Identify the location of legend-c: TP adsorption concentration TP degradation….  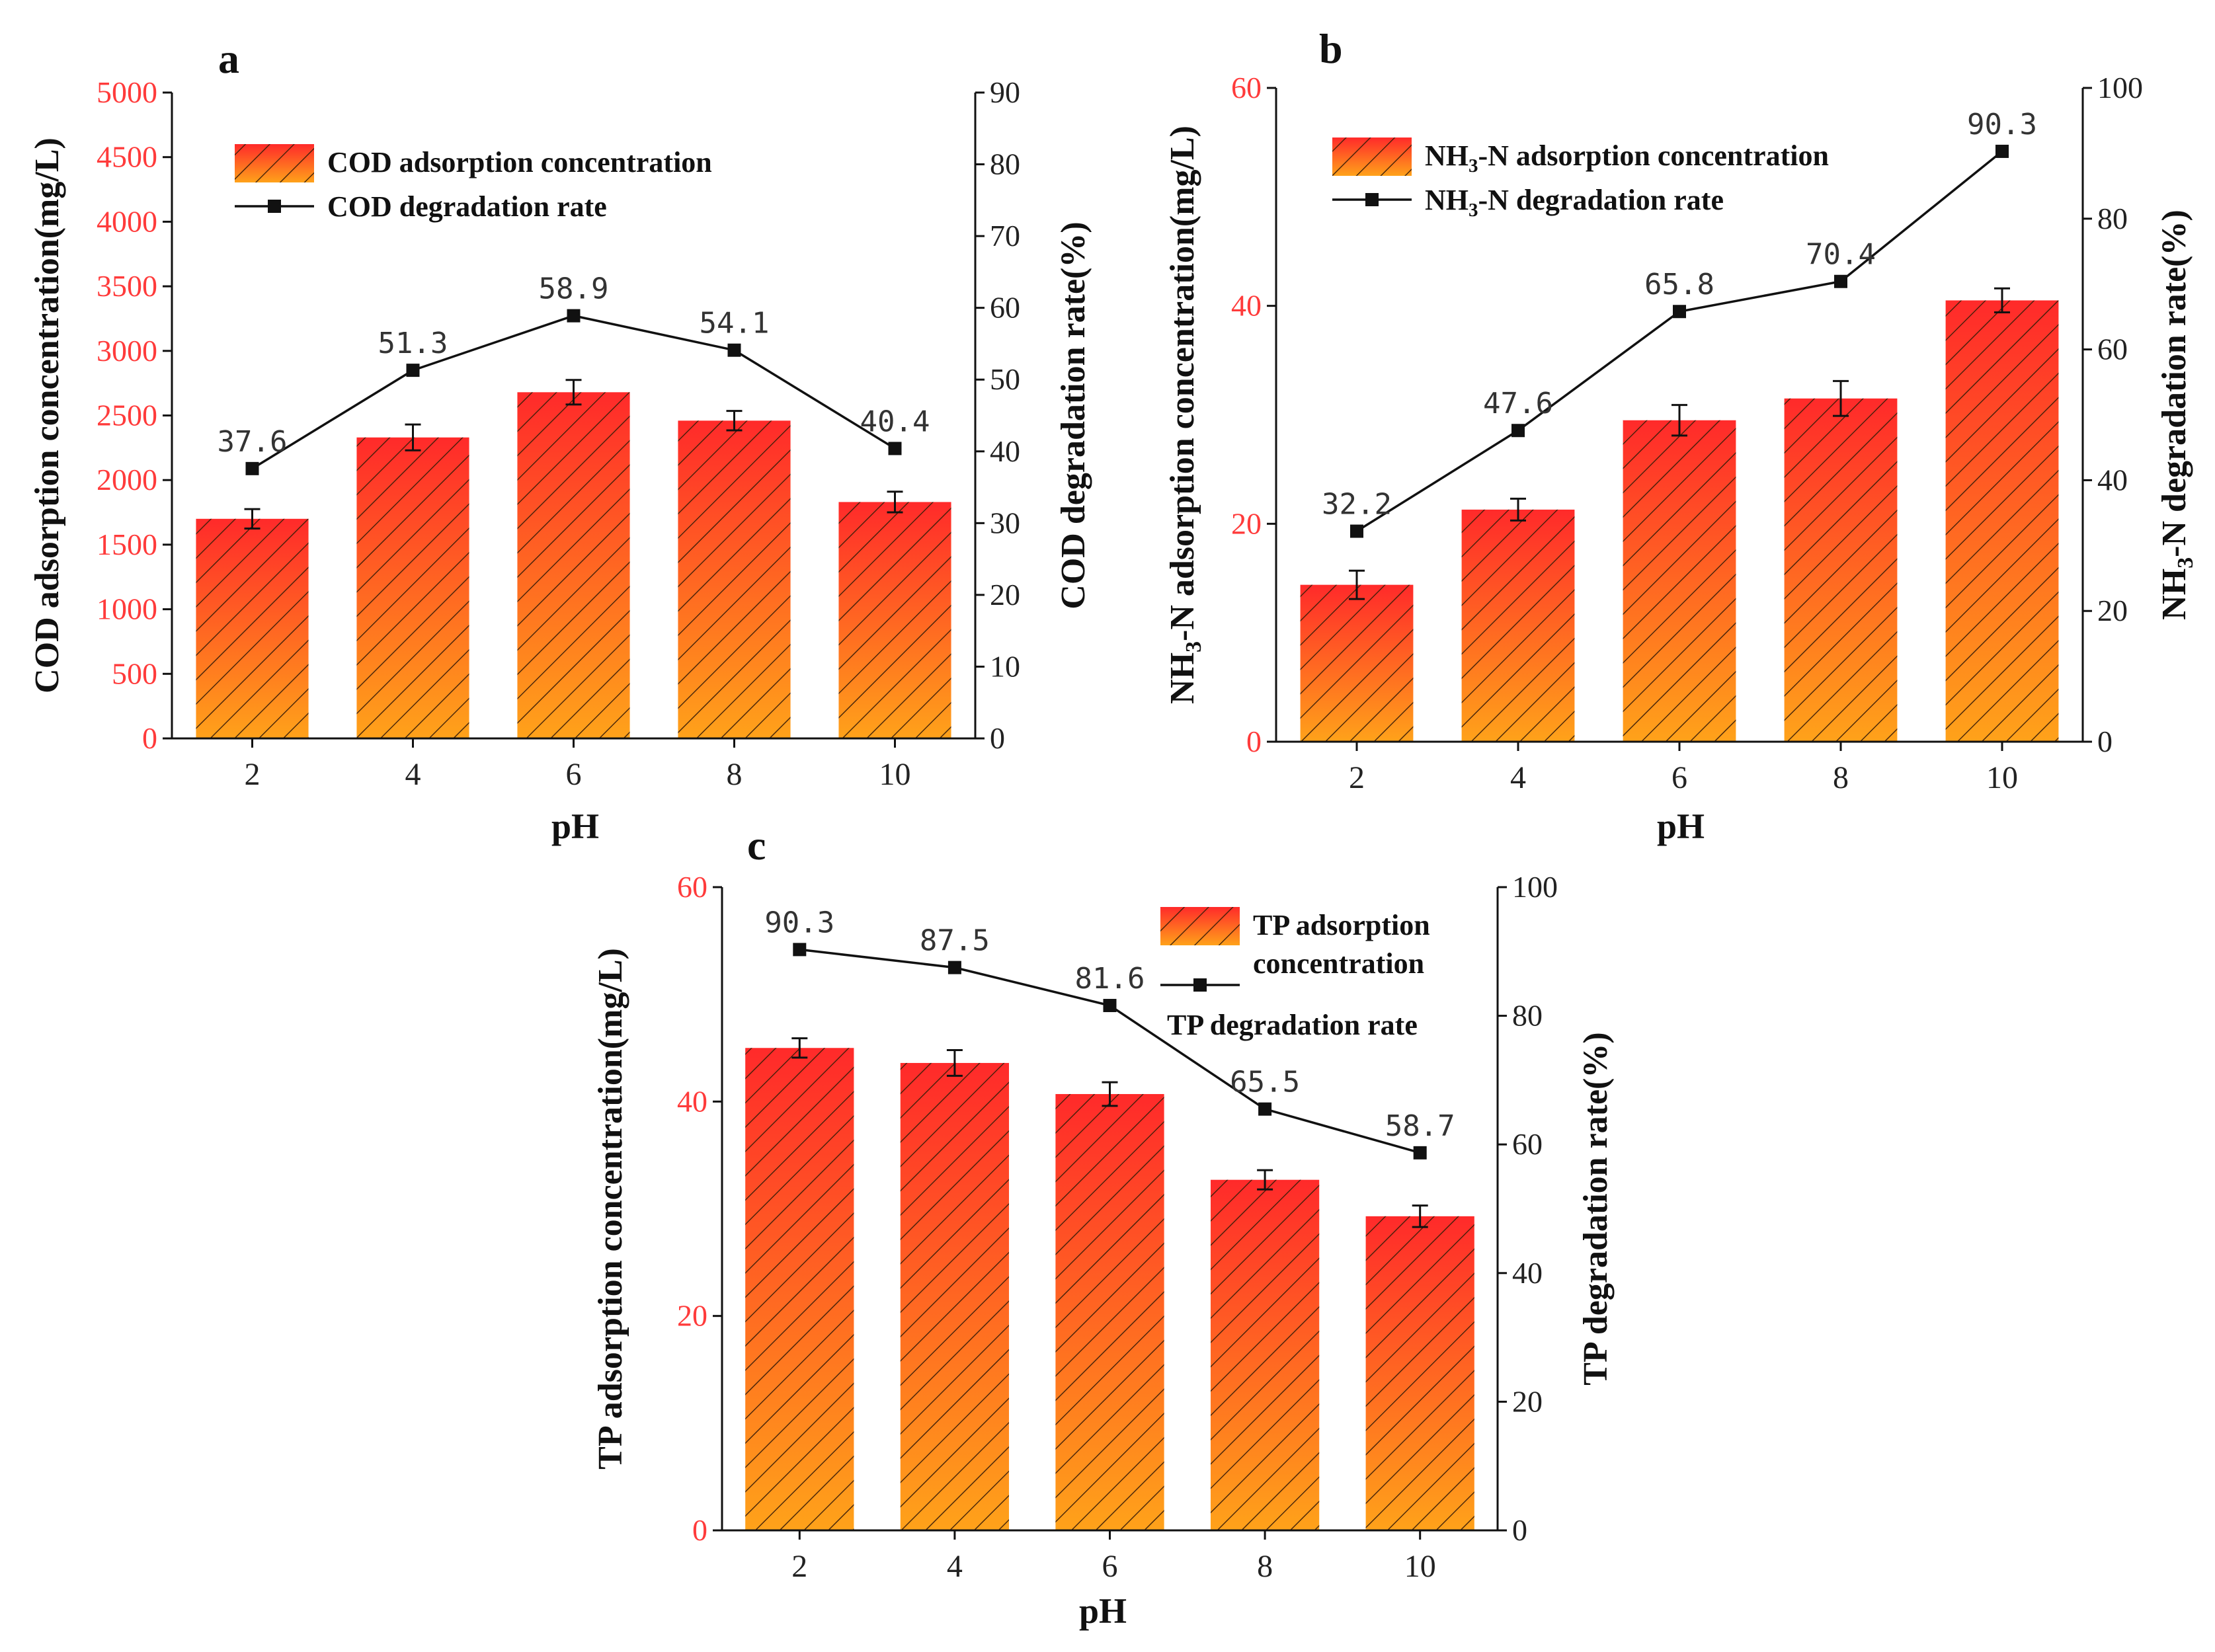
(1295, 974).